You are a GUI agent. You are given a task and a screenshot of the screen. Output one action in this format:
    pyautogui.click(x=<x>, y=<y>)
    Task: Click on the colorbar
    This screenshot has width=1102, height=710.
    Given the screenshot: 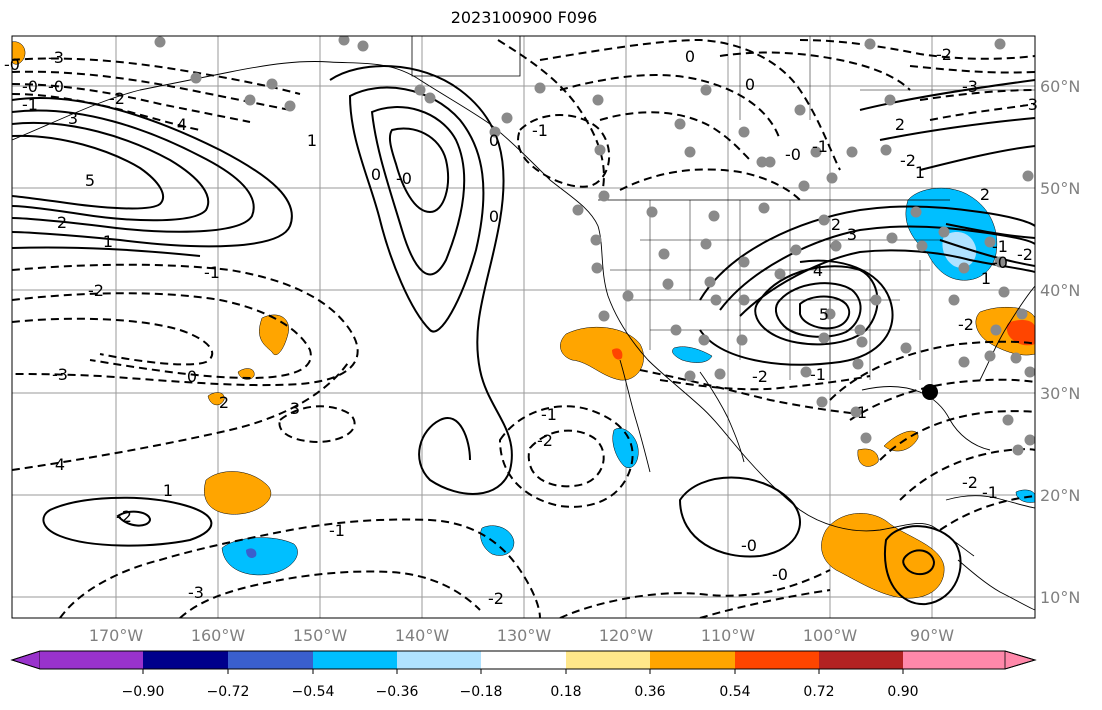 What is the action you would take?
    pyautogui.click(x=523, y=660)
    